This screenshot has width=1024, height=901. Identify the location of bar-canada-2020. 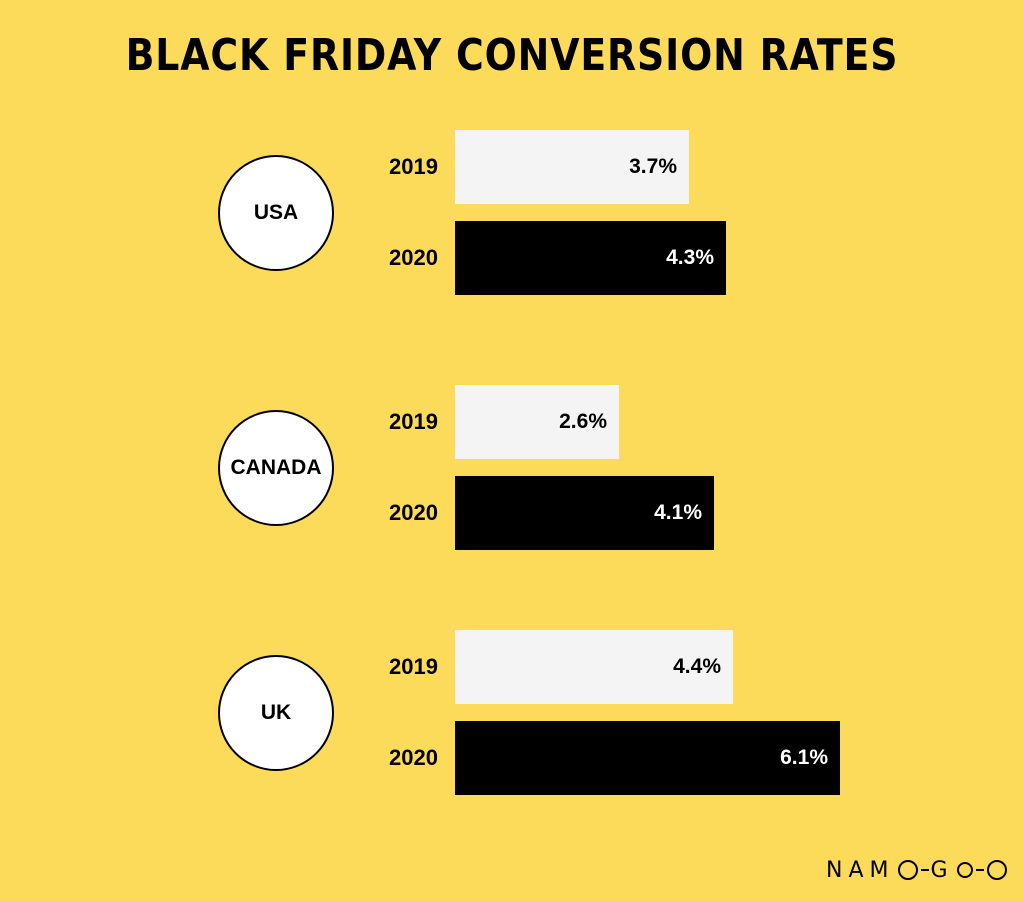
(584, 513).